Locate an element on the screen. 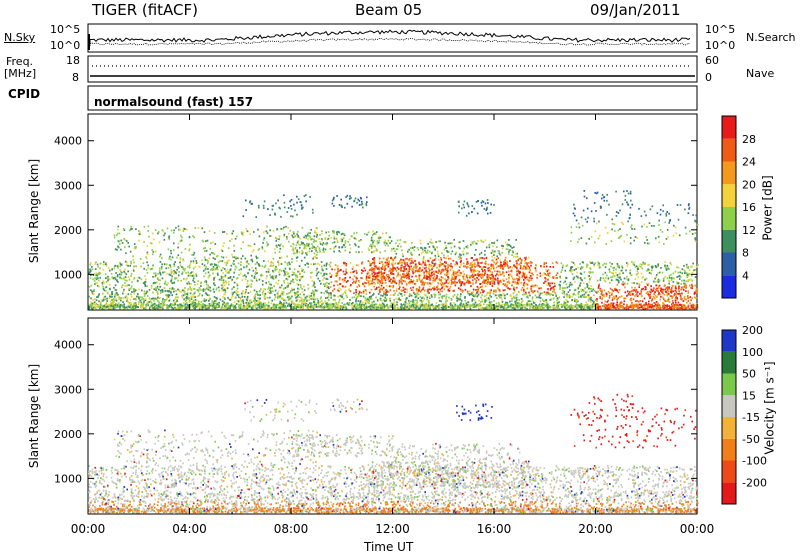 This screenshot has width=800, height=554. nsky-label: N.Sky is located at coordinates (20, 37).